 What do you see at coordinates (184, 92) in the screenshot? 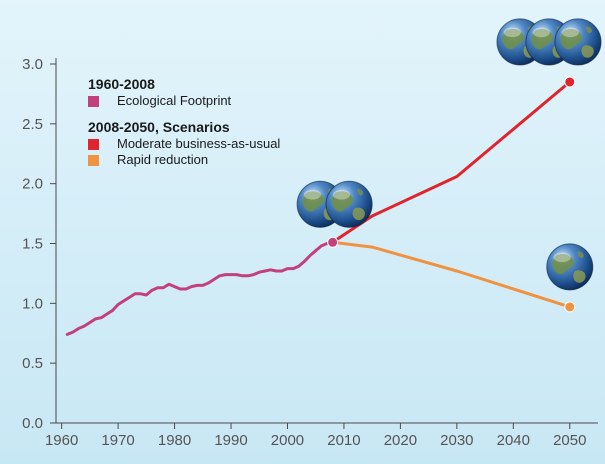
I see `legend-group-historical: 1960-2008 Ecological Footprint` at bounding box center [184, 92].